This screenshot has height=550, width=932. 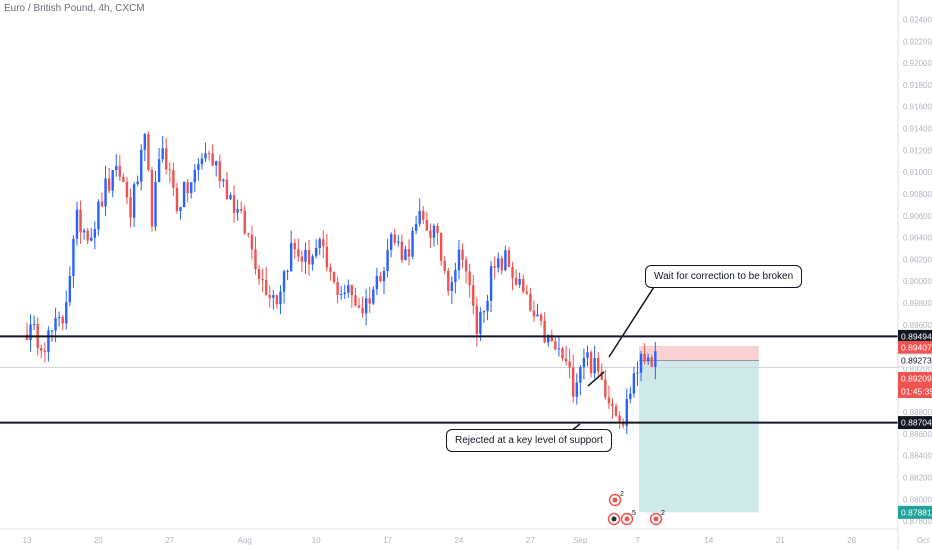 What do you see at coordinates (915, 378) in the screenshot?
I see `last-price-badge` at bounding box center [915, 378].